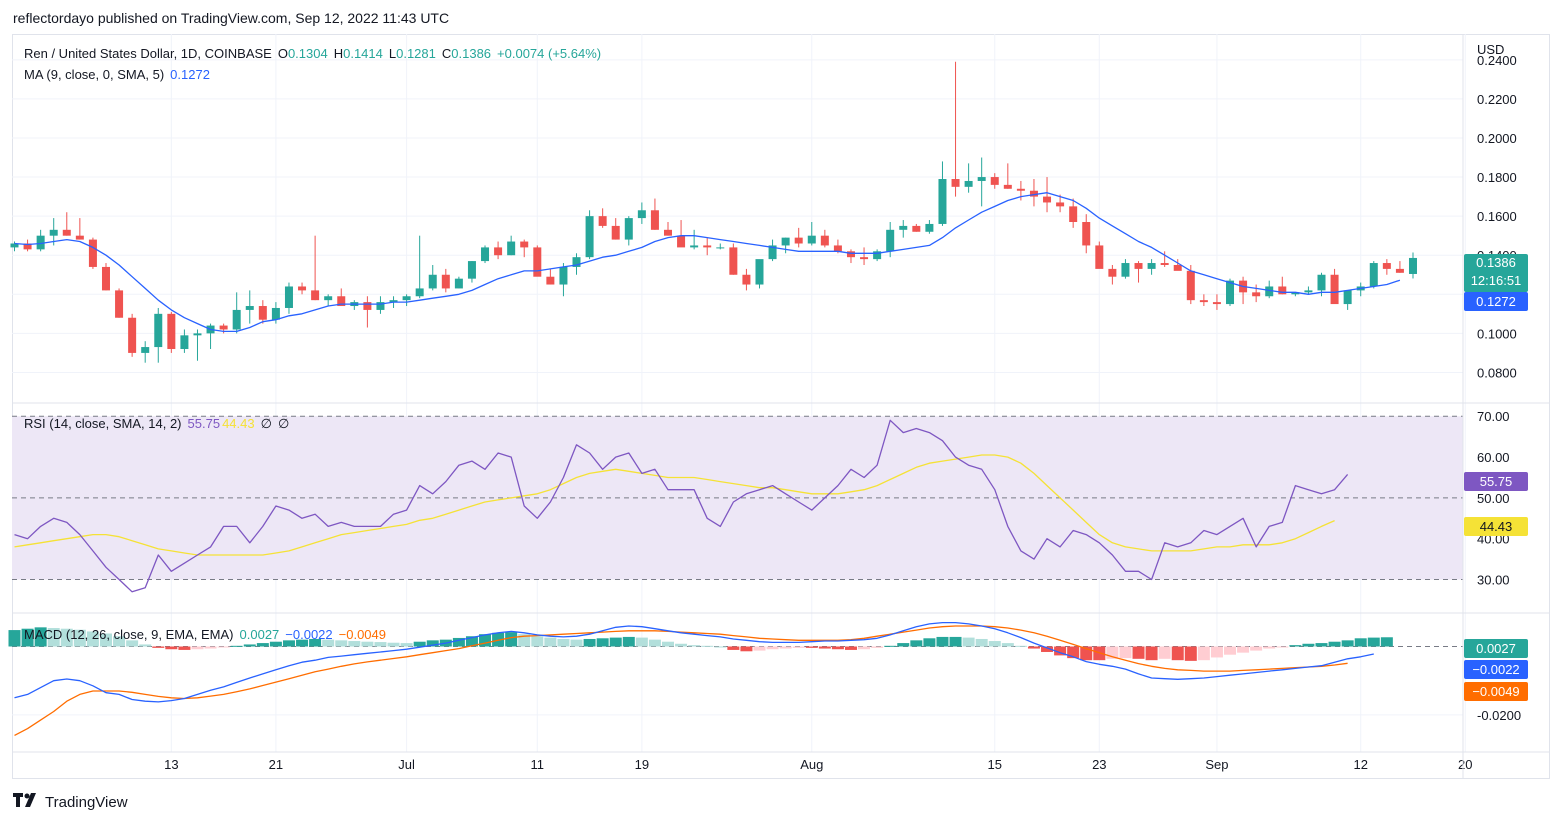 The image size is (1562, 825). Describe the element at coordinates (549, 53) in the screenshot. I see `change-value: +0.0074 (+5.64%)` at that location.